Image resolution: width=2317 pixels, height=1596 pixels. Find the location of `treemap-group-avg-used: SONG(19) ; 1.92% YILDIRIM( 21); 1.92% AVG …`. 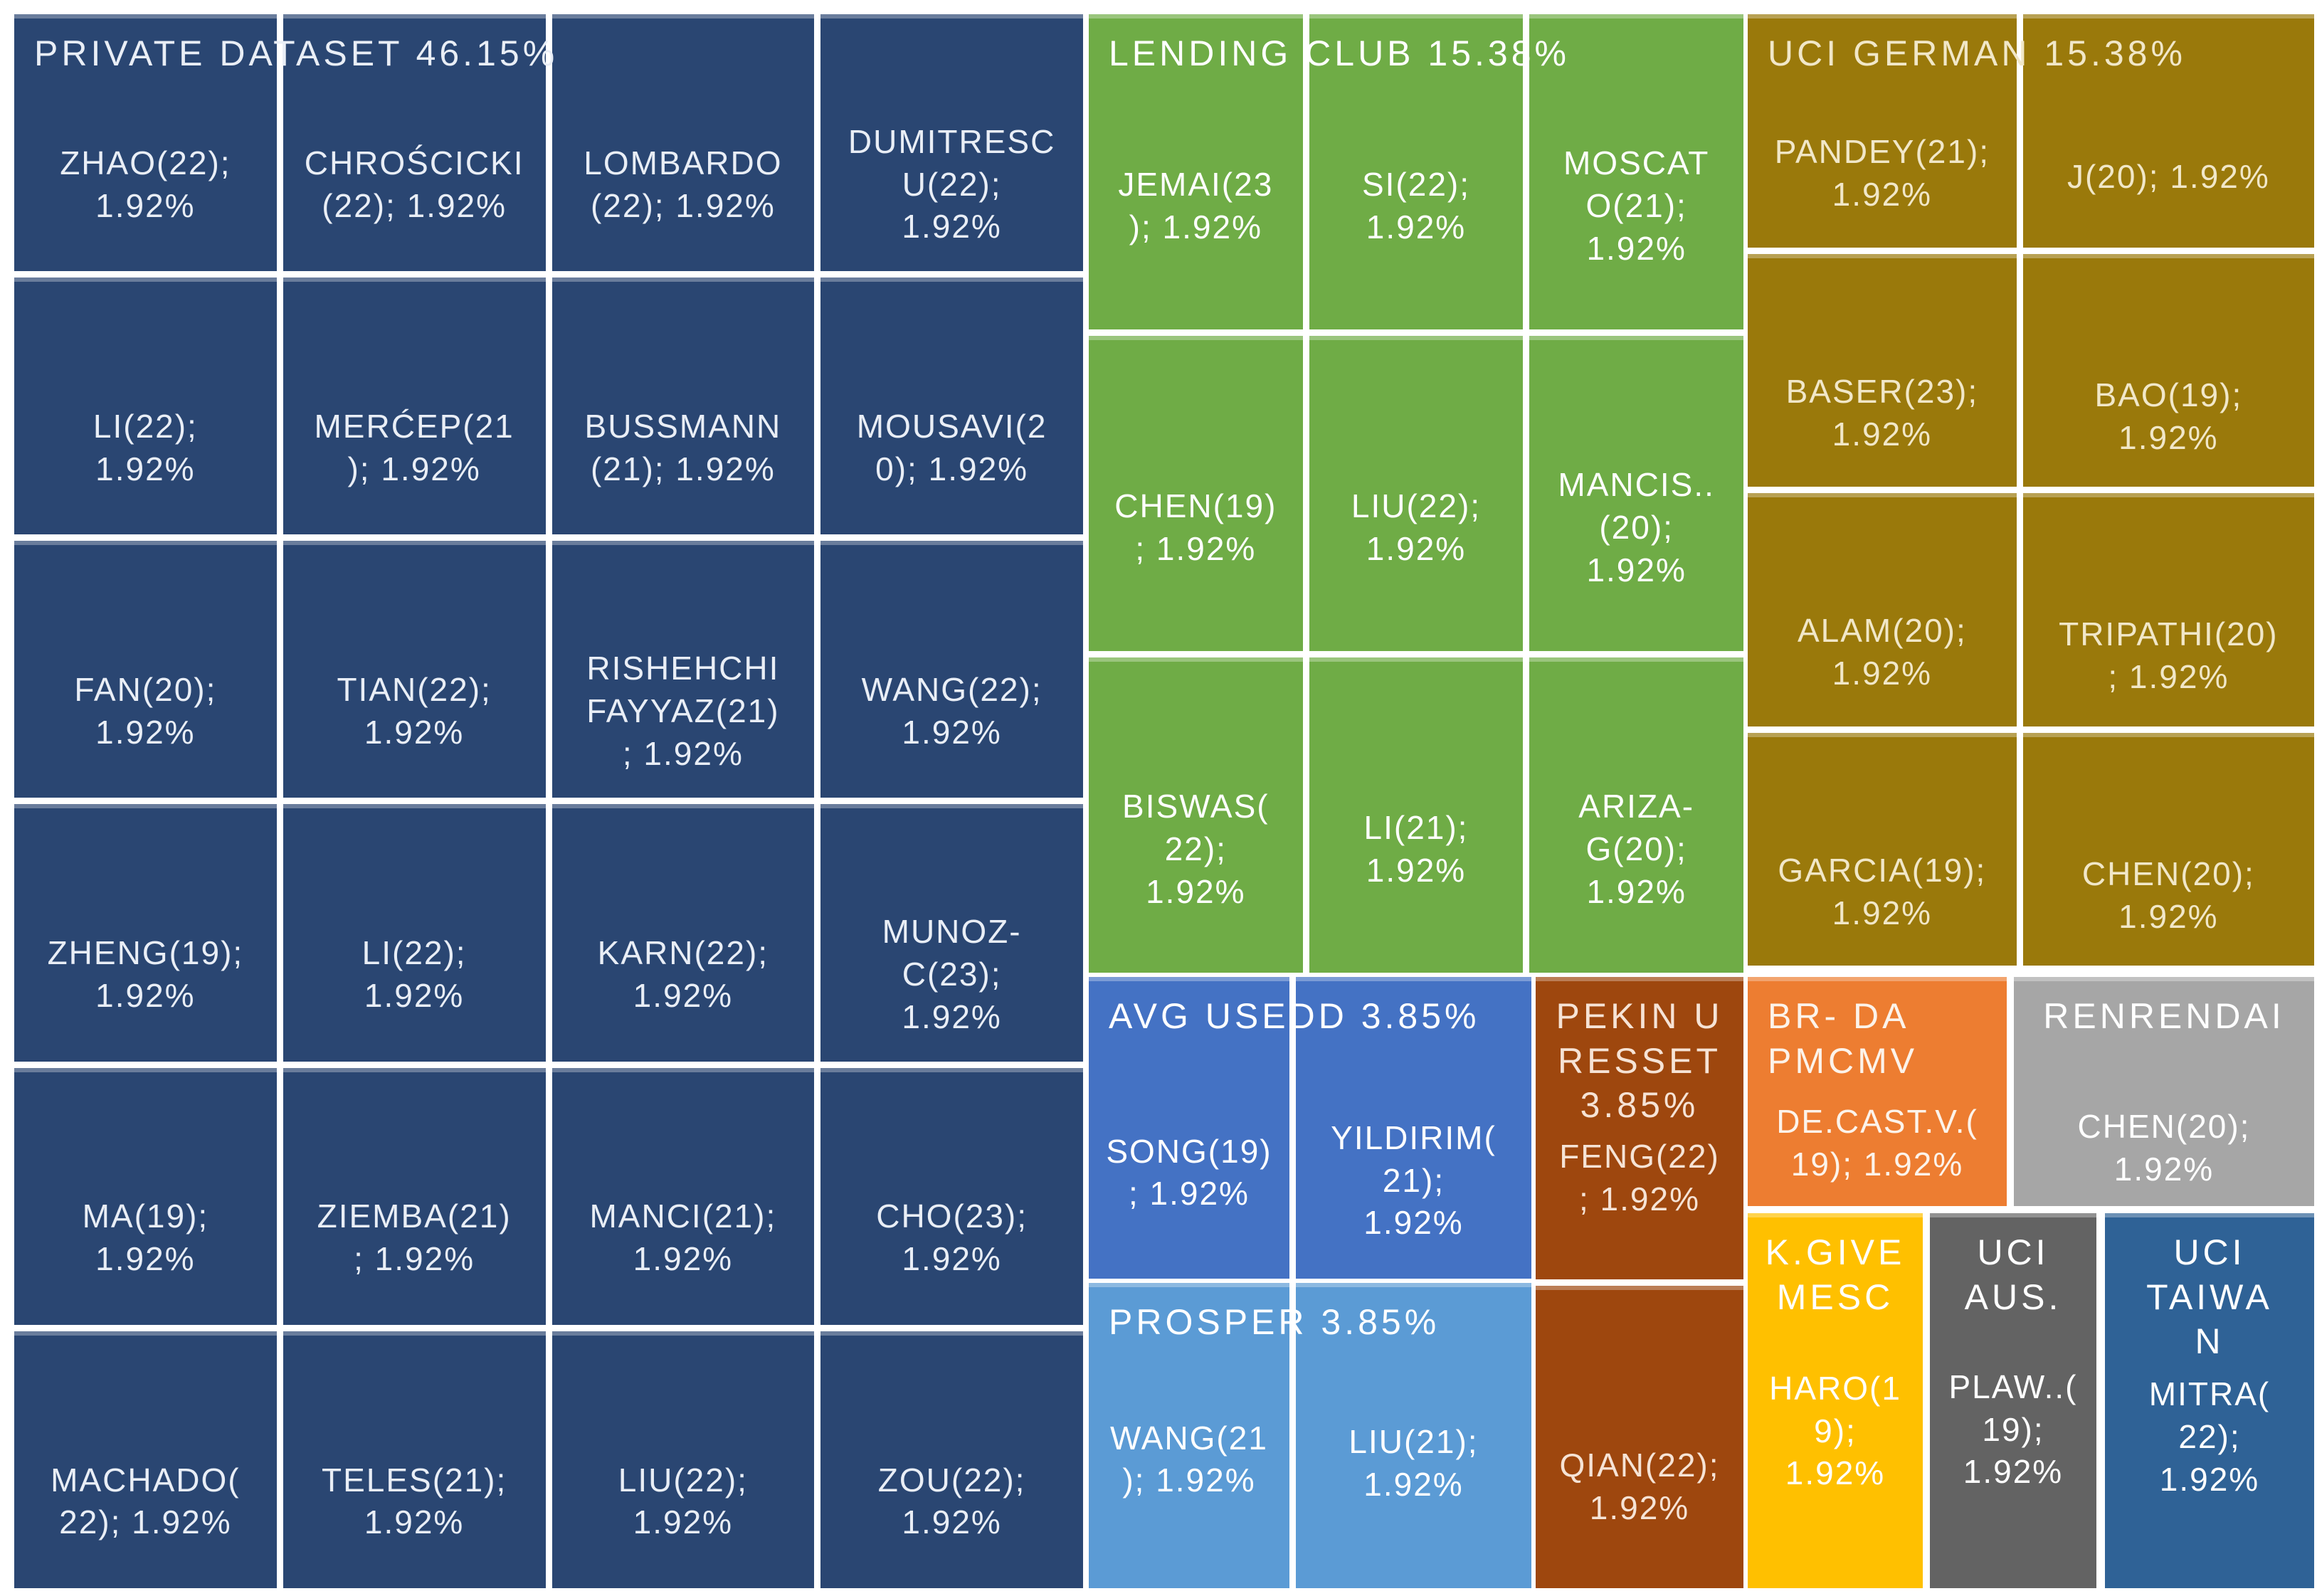

treemap-group-avg-used: SONG(19) ; 1.92% YILDIRIM( 21); 1.92% AVG … is located at coordinates (1310, 1128).